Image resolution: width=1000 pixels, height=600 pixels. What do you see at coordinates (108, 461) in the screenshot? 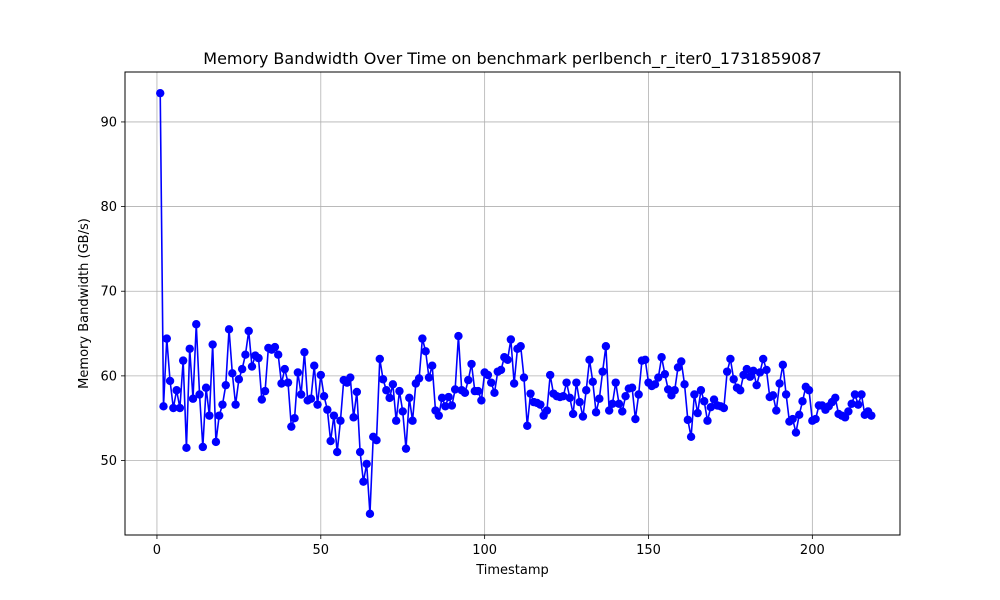
I see `y-tick-label: 50` at bounding box center [108, 461].